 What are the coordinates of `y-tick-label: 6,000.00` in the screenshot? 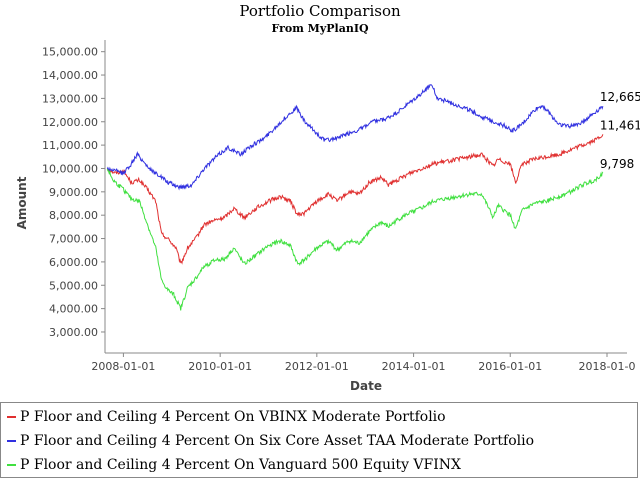 It's located at (73, 262).